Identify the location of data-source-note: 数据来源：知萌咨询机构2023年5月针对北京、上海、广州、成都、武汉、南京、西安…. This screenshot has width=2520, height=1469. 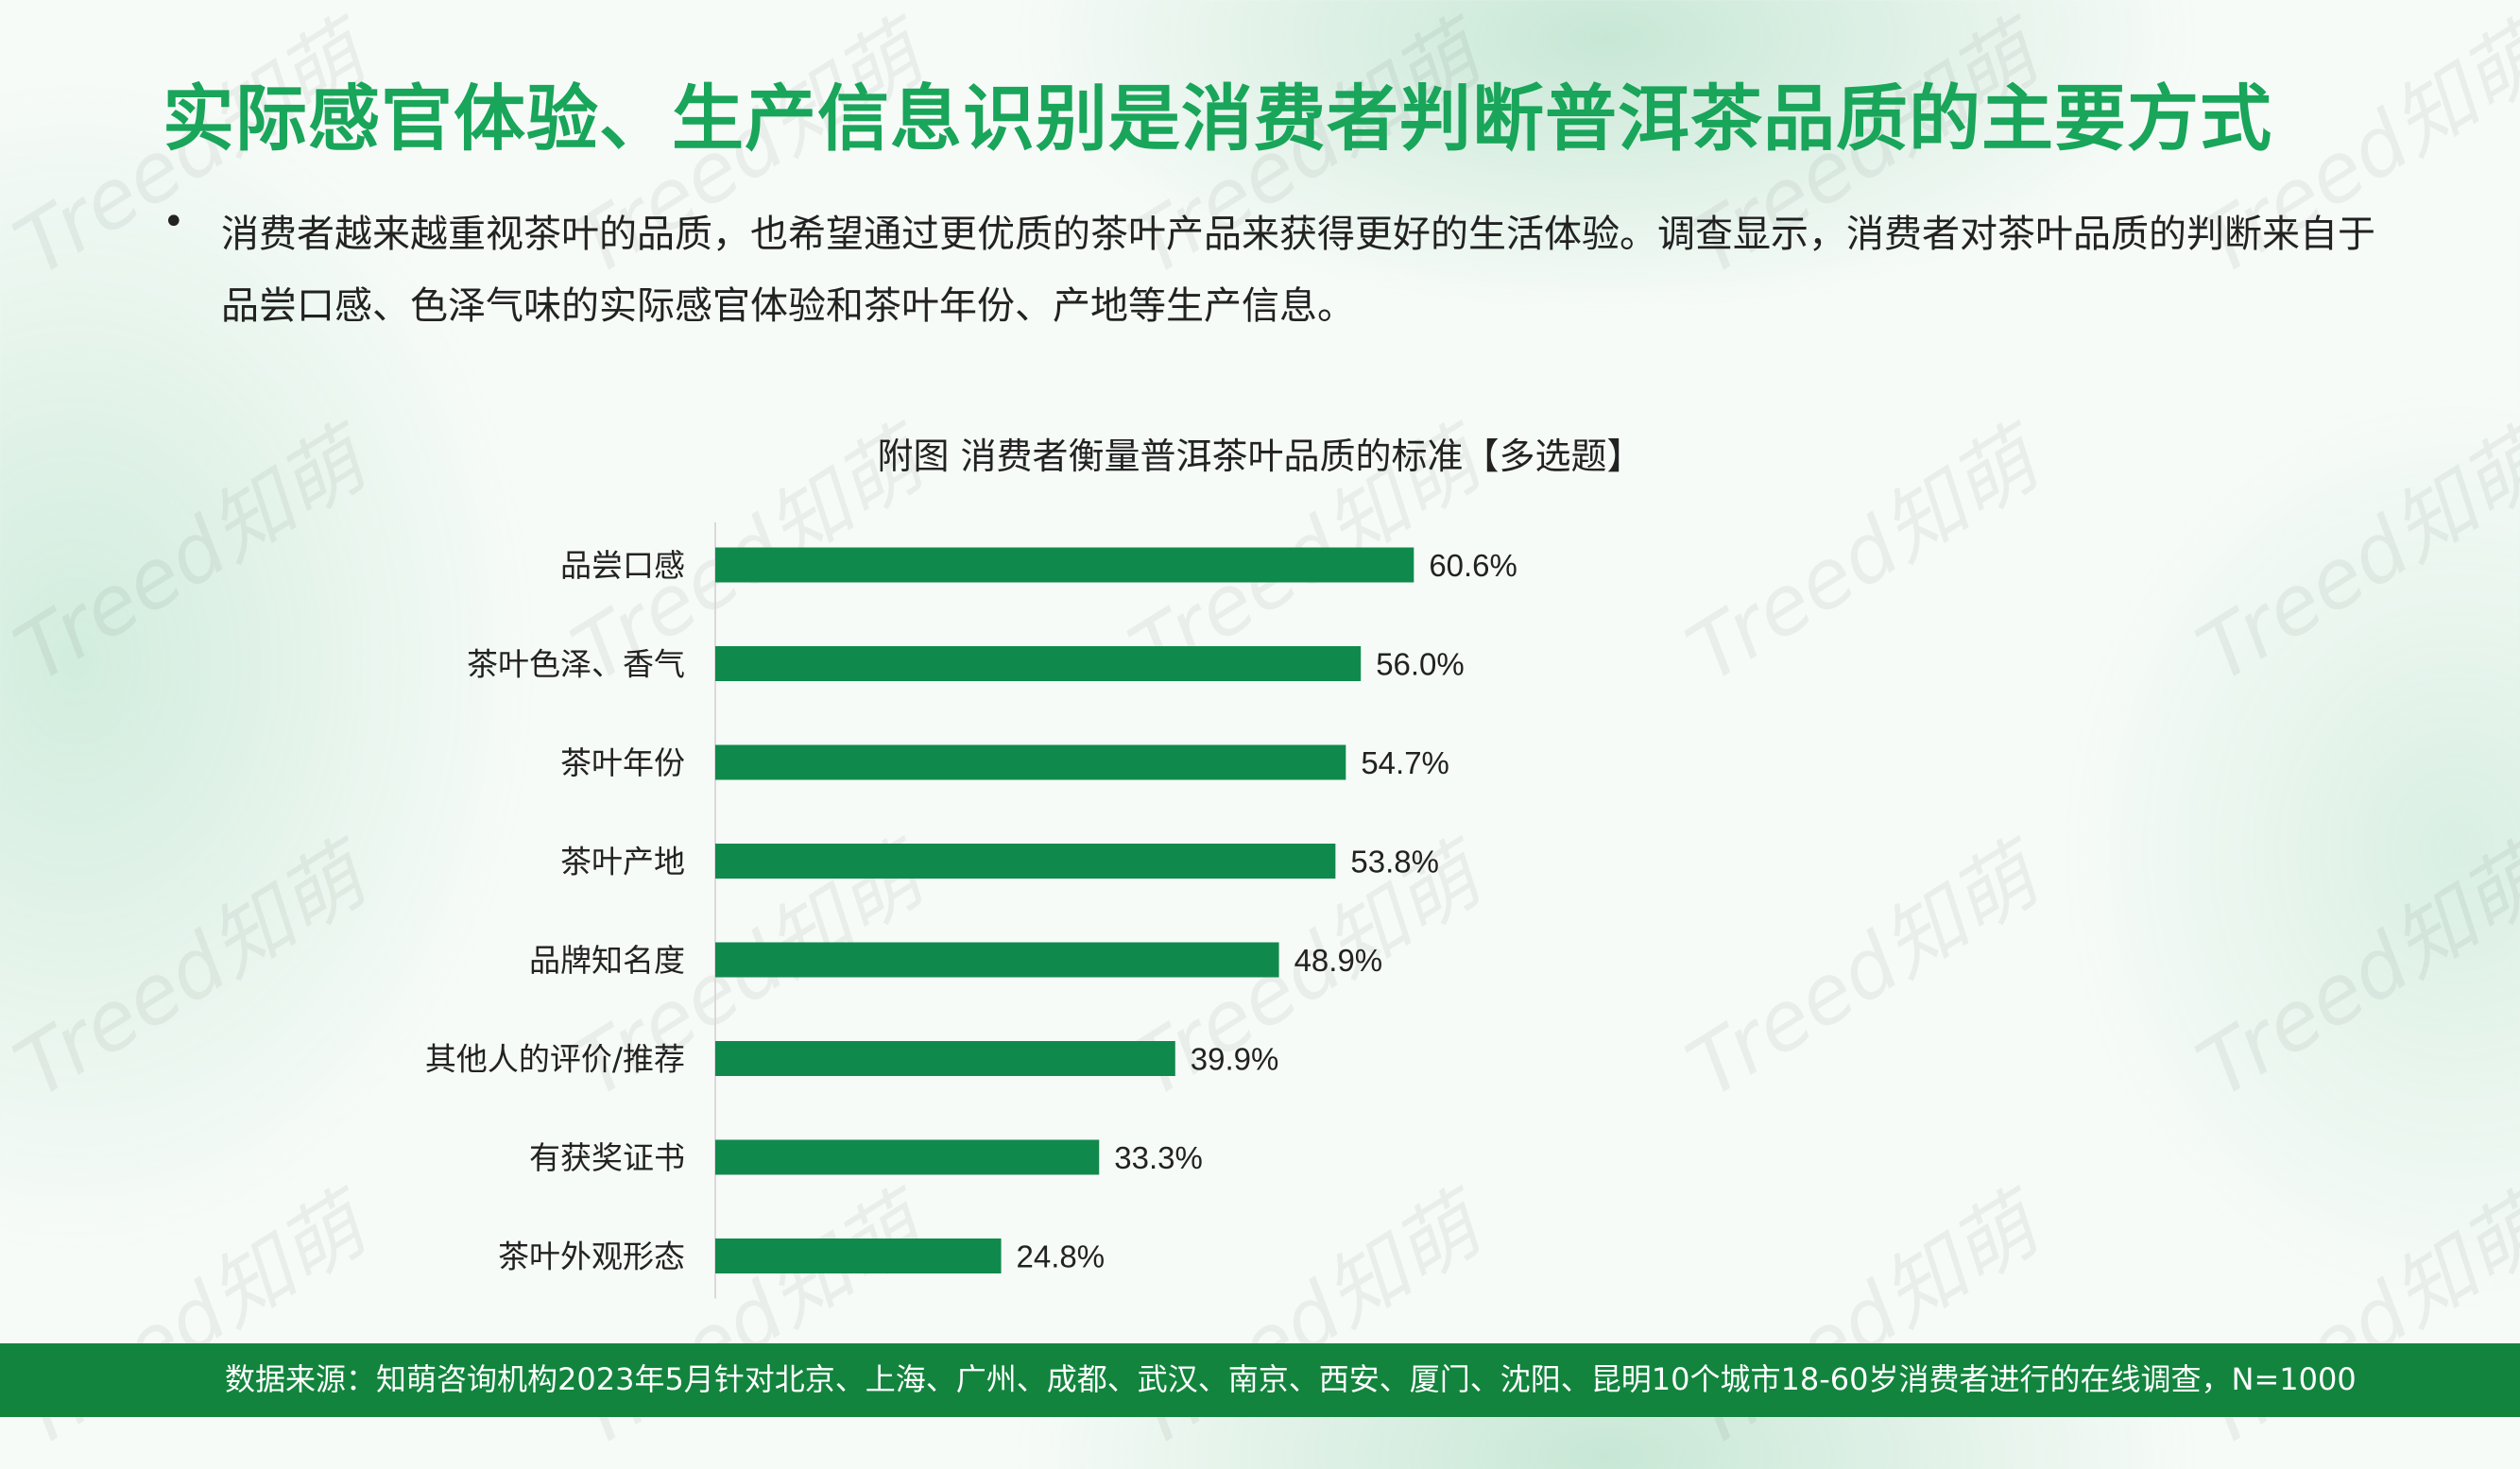
(1291, 1379).